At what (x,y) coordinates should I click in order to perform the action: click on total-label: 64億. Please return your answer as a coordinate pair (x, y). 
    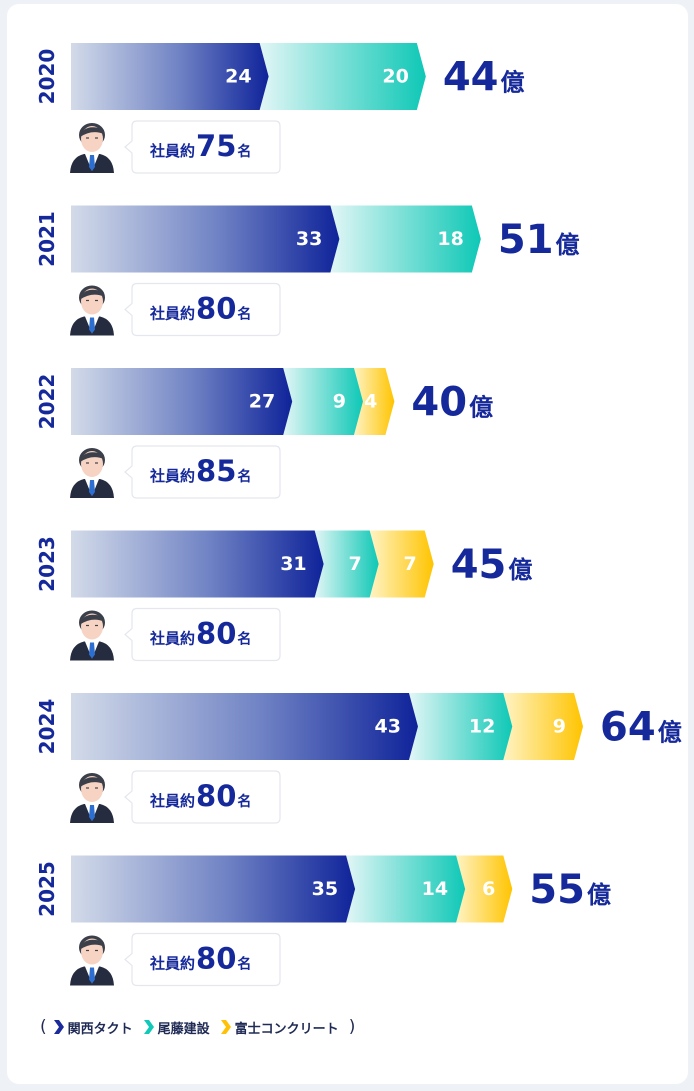
    Looking at the image, I should click on (641, 728).